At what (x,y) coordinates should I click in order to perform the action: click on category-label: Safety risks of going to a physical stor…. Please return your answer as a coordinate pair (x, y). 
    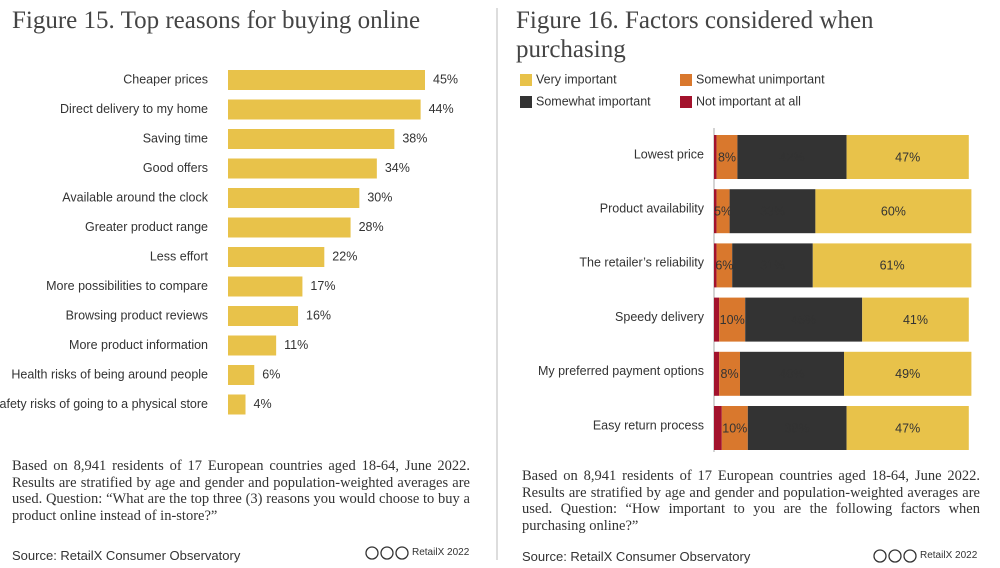
    Looking at the image, I should click on (104, 404).